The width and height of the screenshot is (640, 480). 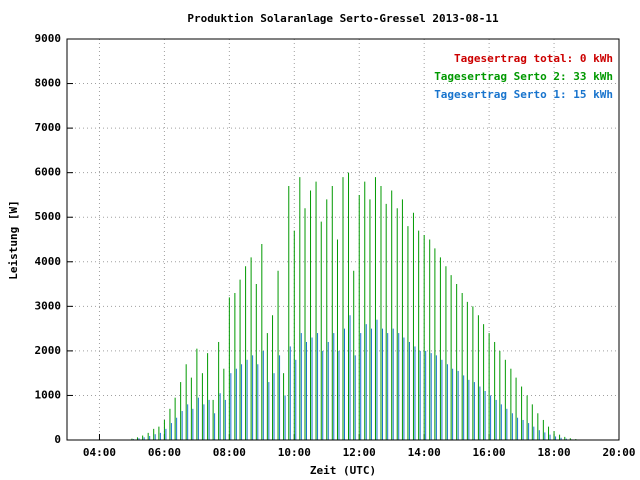 I want to click on x-tick-label: 04:00, so click(x=99, y=452).